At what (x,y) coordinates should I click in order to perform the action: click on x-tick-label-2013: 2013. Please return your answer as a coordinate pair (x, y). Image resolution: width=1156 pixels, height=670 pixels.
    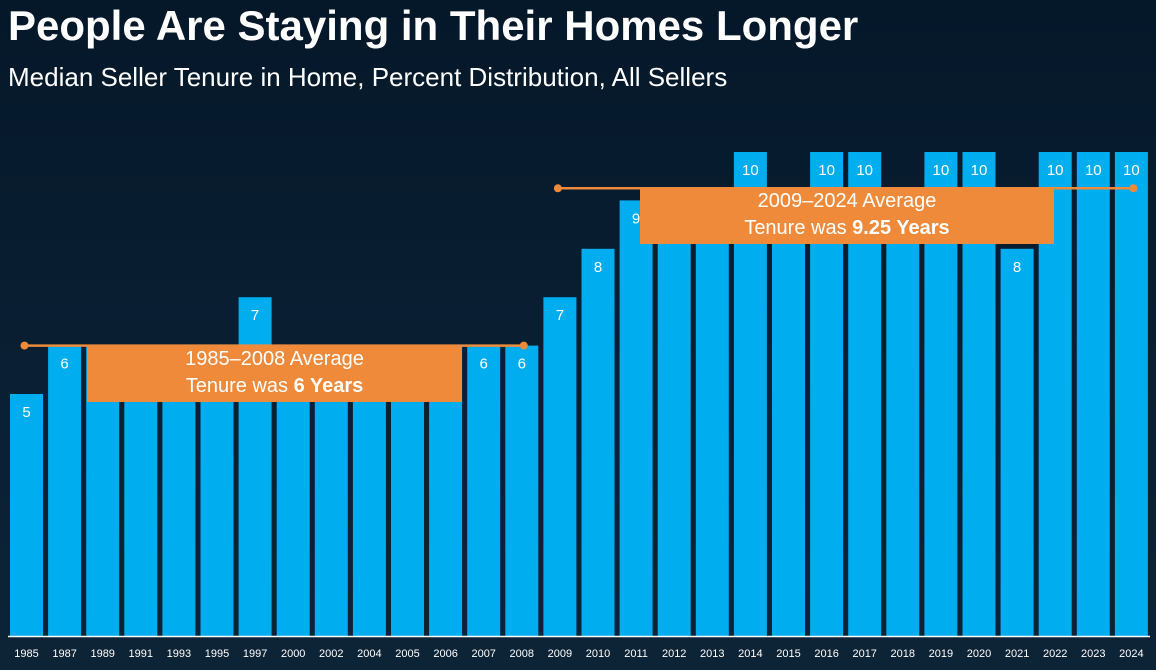
    Looking at the image, I should click on (712, 654).